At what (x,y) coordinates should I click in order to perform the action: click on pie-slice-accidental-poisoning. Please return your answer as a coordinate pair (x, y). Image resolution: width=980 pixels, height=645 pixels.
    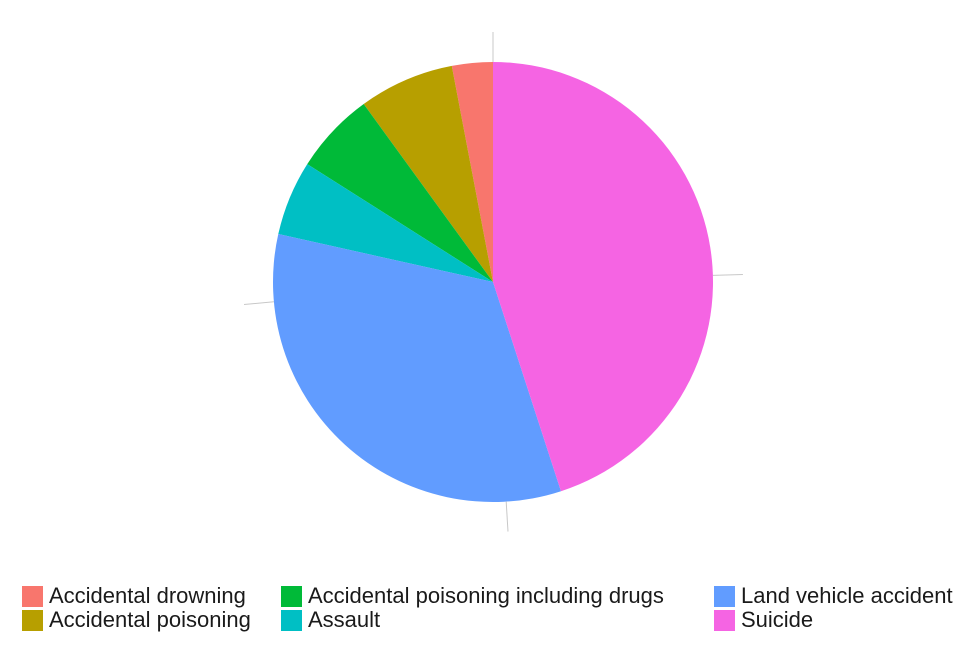
    Looking at the image, I should click on (428, 173).